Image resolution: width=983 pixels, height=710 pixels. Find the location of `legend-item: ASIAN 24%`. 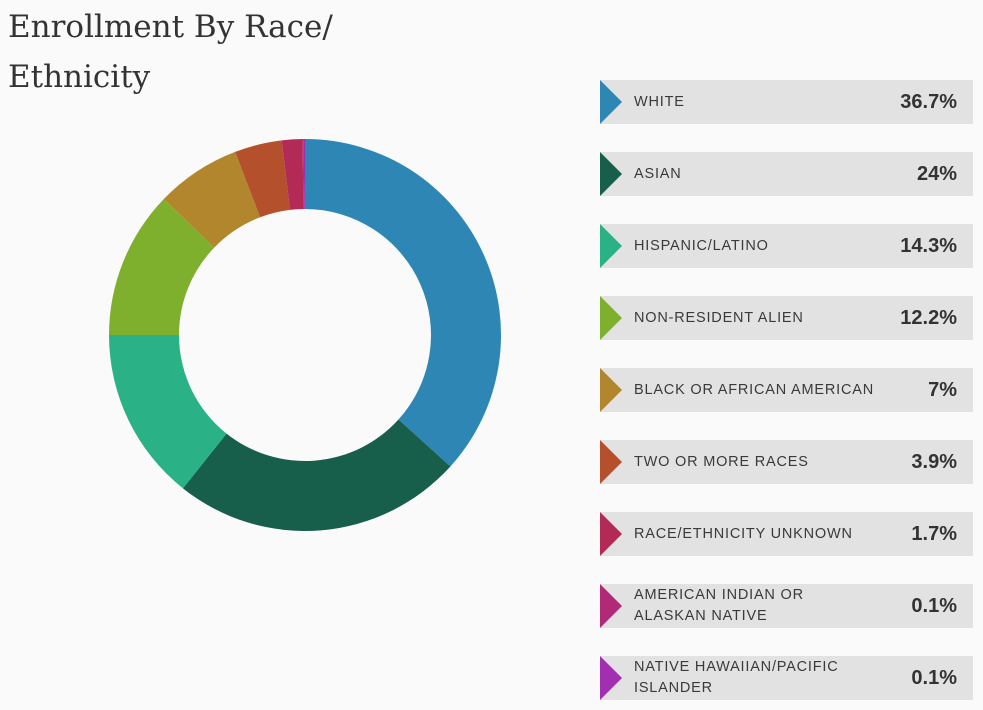

legend-item: ASIAN 24% is located at coordinates (786, 174).